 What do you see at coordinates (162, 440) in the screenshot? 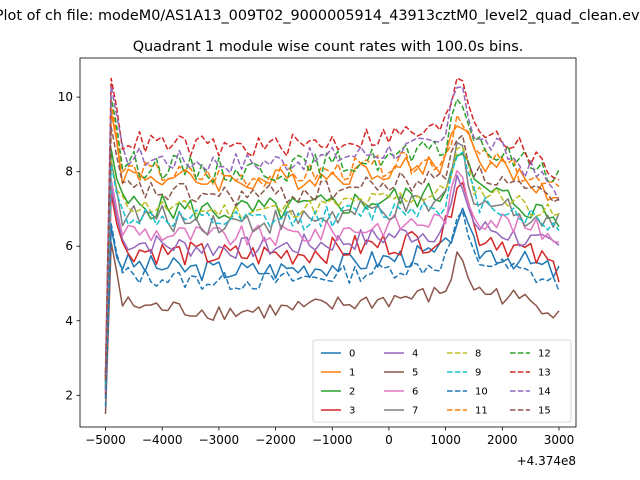
I see `x-tick-label: −4000` at bounding box center [162, 440].